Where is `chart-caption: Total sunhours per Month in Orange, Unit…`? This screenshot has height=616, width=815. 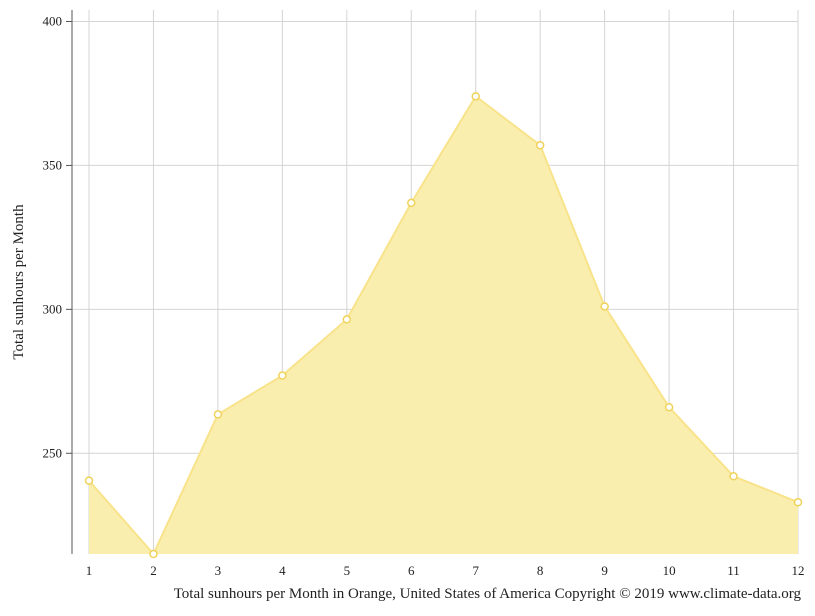 chart-caption: Total sunhours per Month in Orange, Unit… is located at coordinates (488, 594).